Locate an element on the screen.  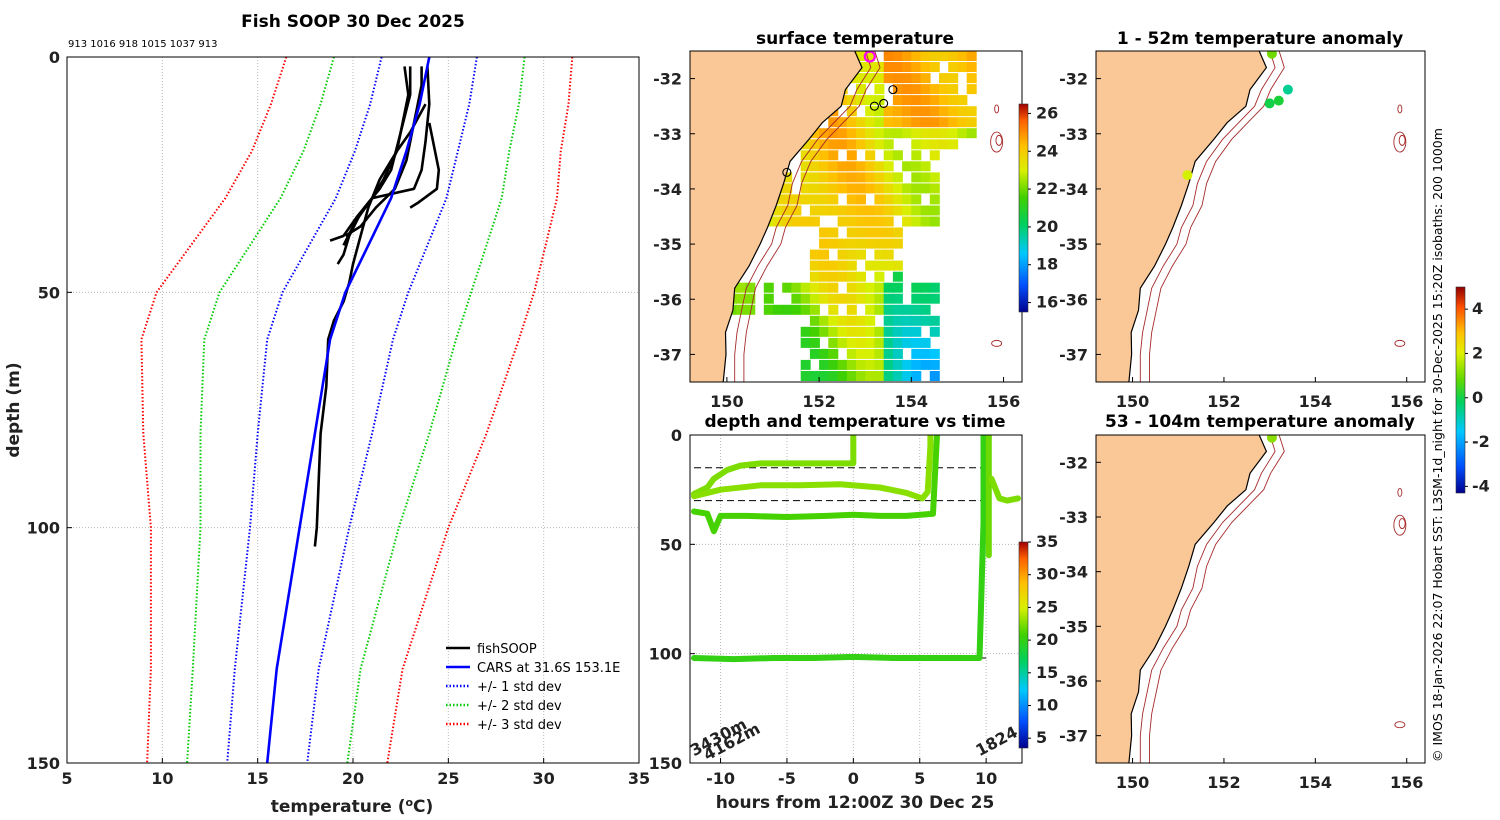
anomaly-shallow-ticks: 150 152 154 156 -32 -33 -34 -35 -36 -37 is located at coordinates (1241, 240).